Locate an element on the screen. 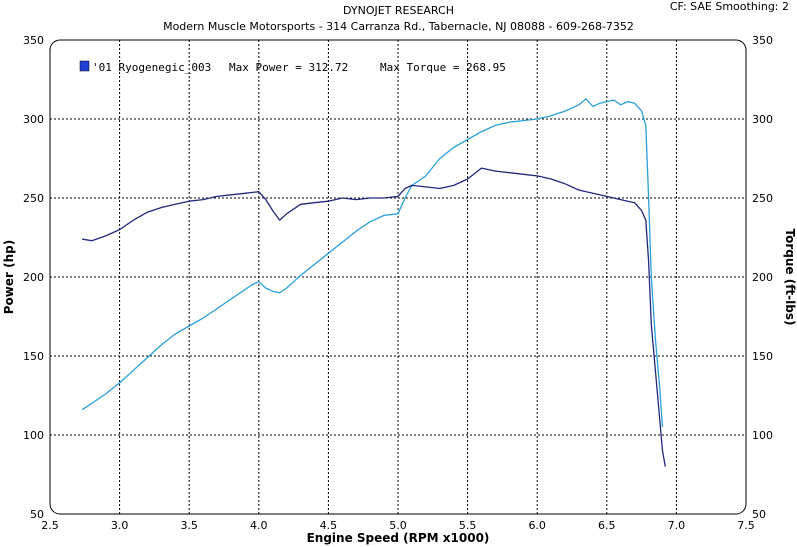 This screenshot has height=547, width=797. legend-swatch is located at coordinates (84, 66).